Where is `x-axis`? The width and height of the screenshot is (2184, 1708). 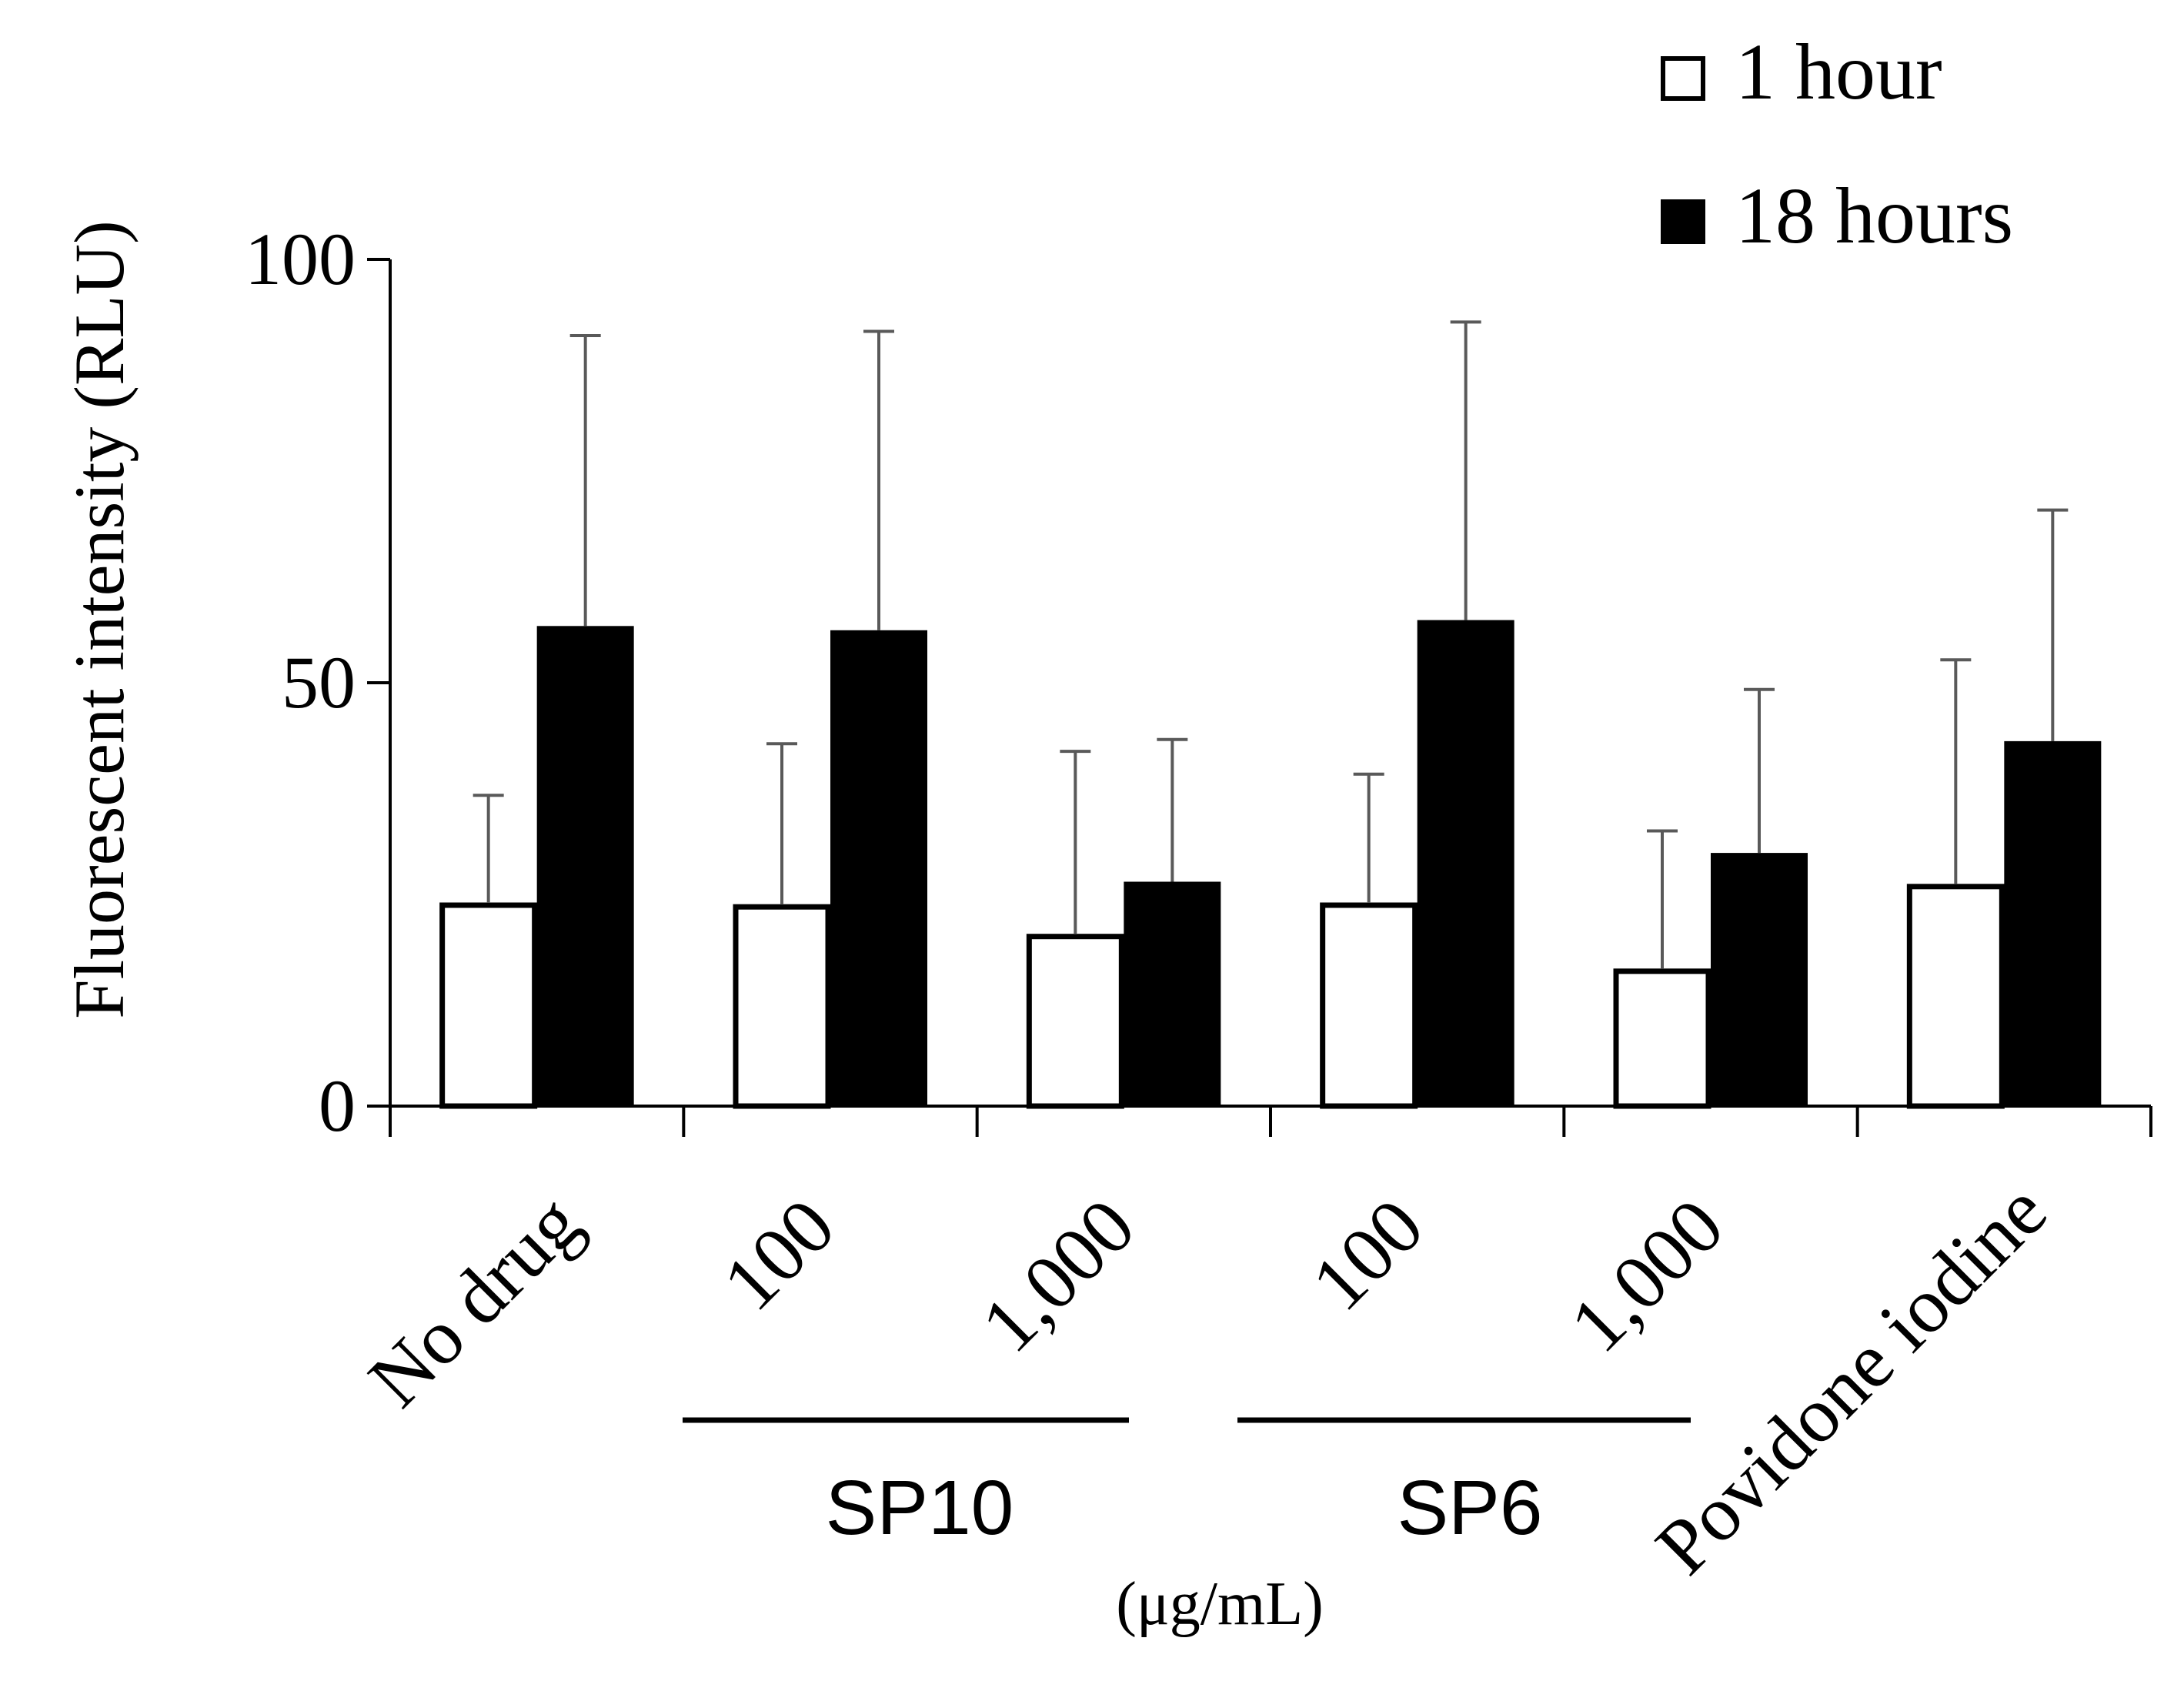 x-axis is located at coordinates (1270, 1121).